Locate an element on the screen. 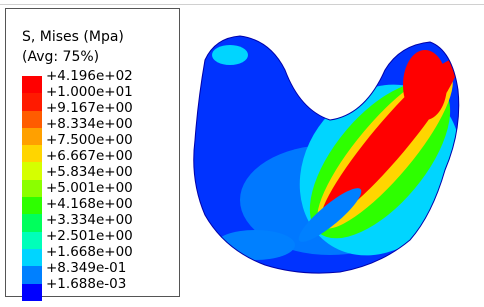 The width and height of the screenshot is (484, 307). color-bar is located at coordinates (32, 188).